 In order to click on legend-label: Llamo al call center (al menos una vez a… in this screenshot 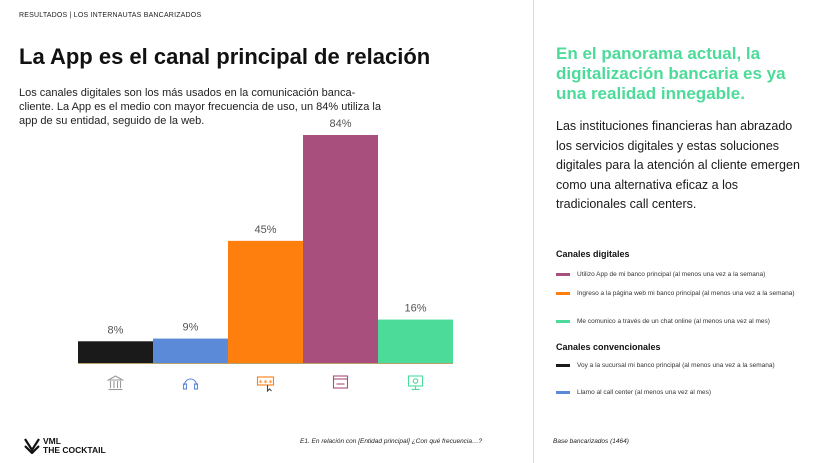, I will do `click(644, 392)`.